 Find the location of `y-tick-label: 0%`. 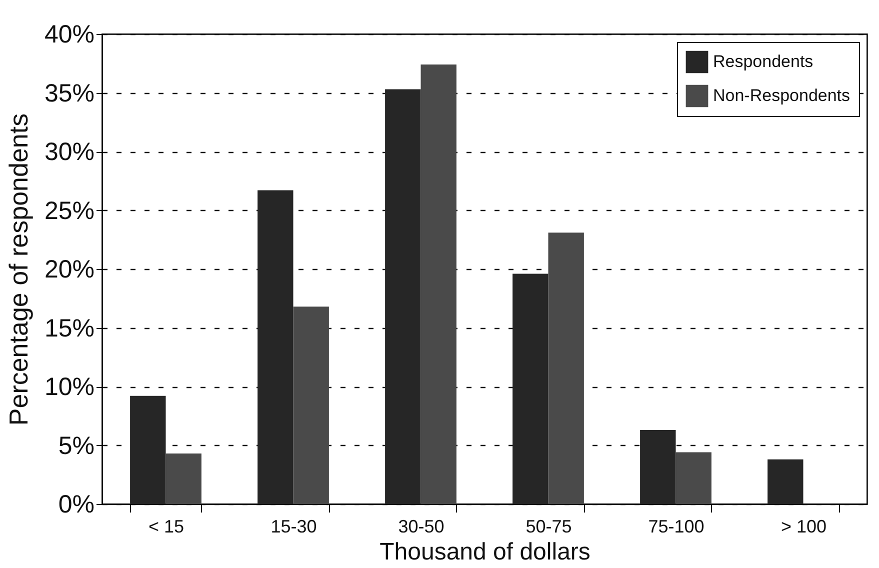

y-tick-label: 0% is located at coordinates (76, 504).